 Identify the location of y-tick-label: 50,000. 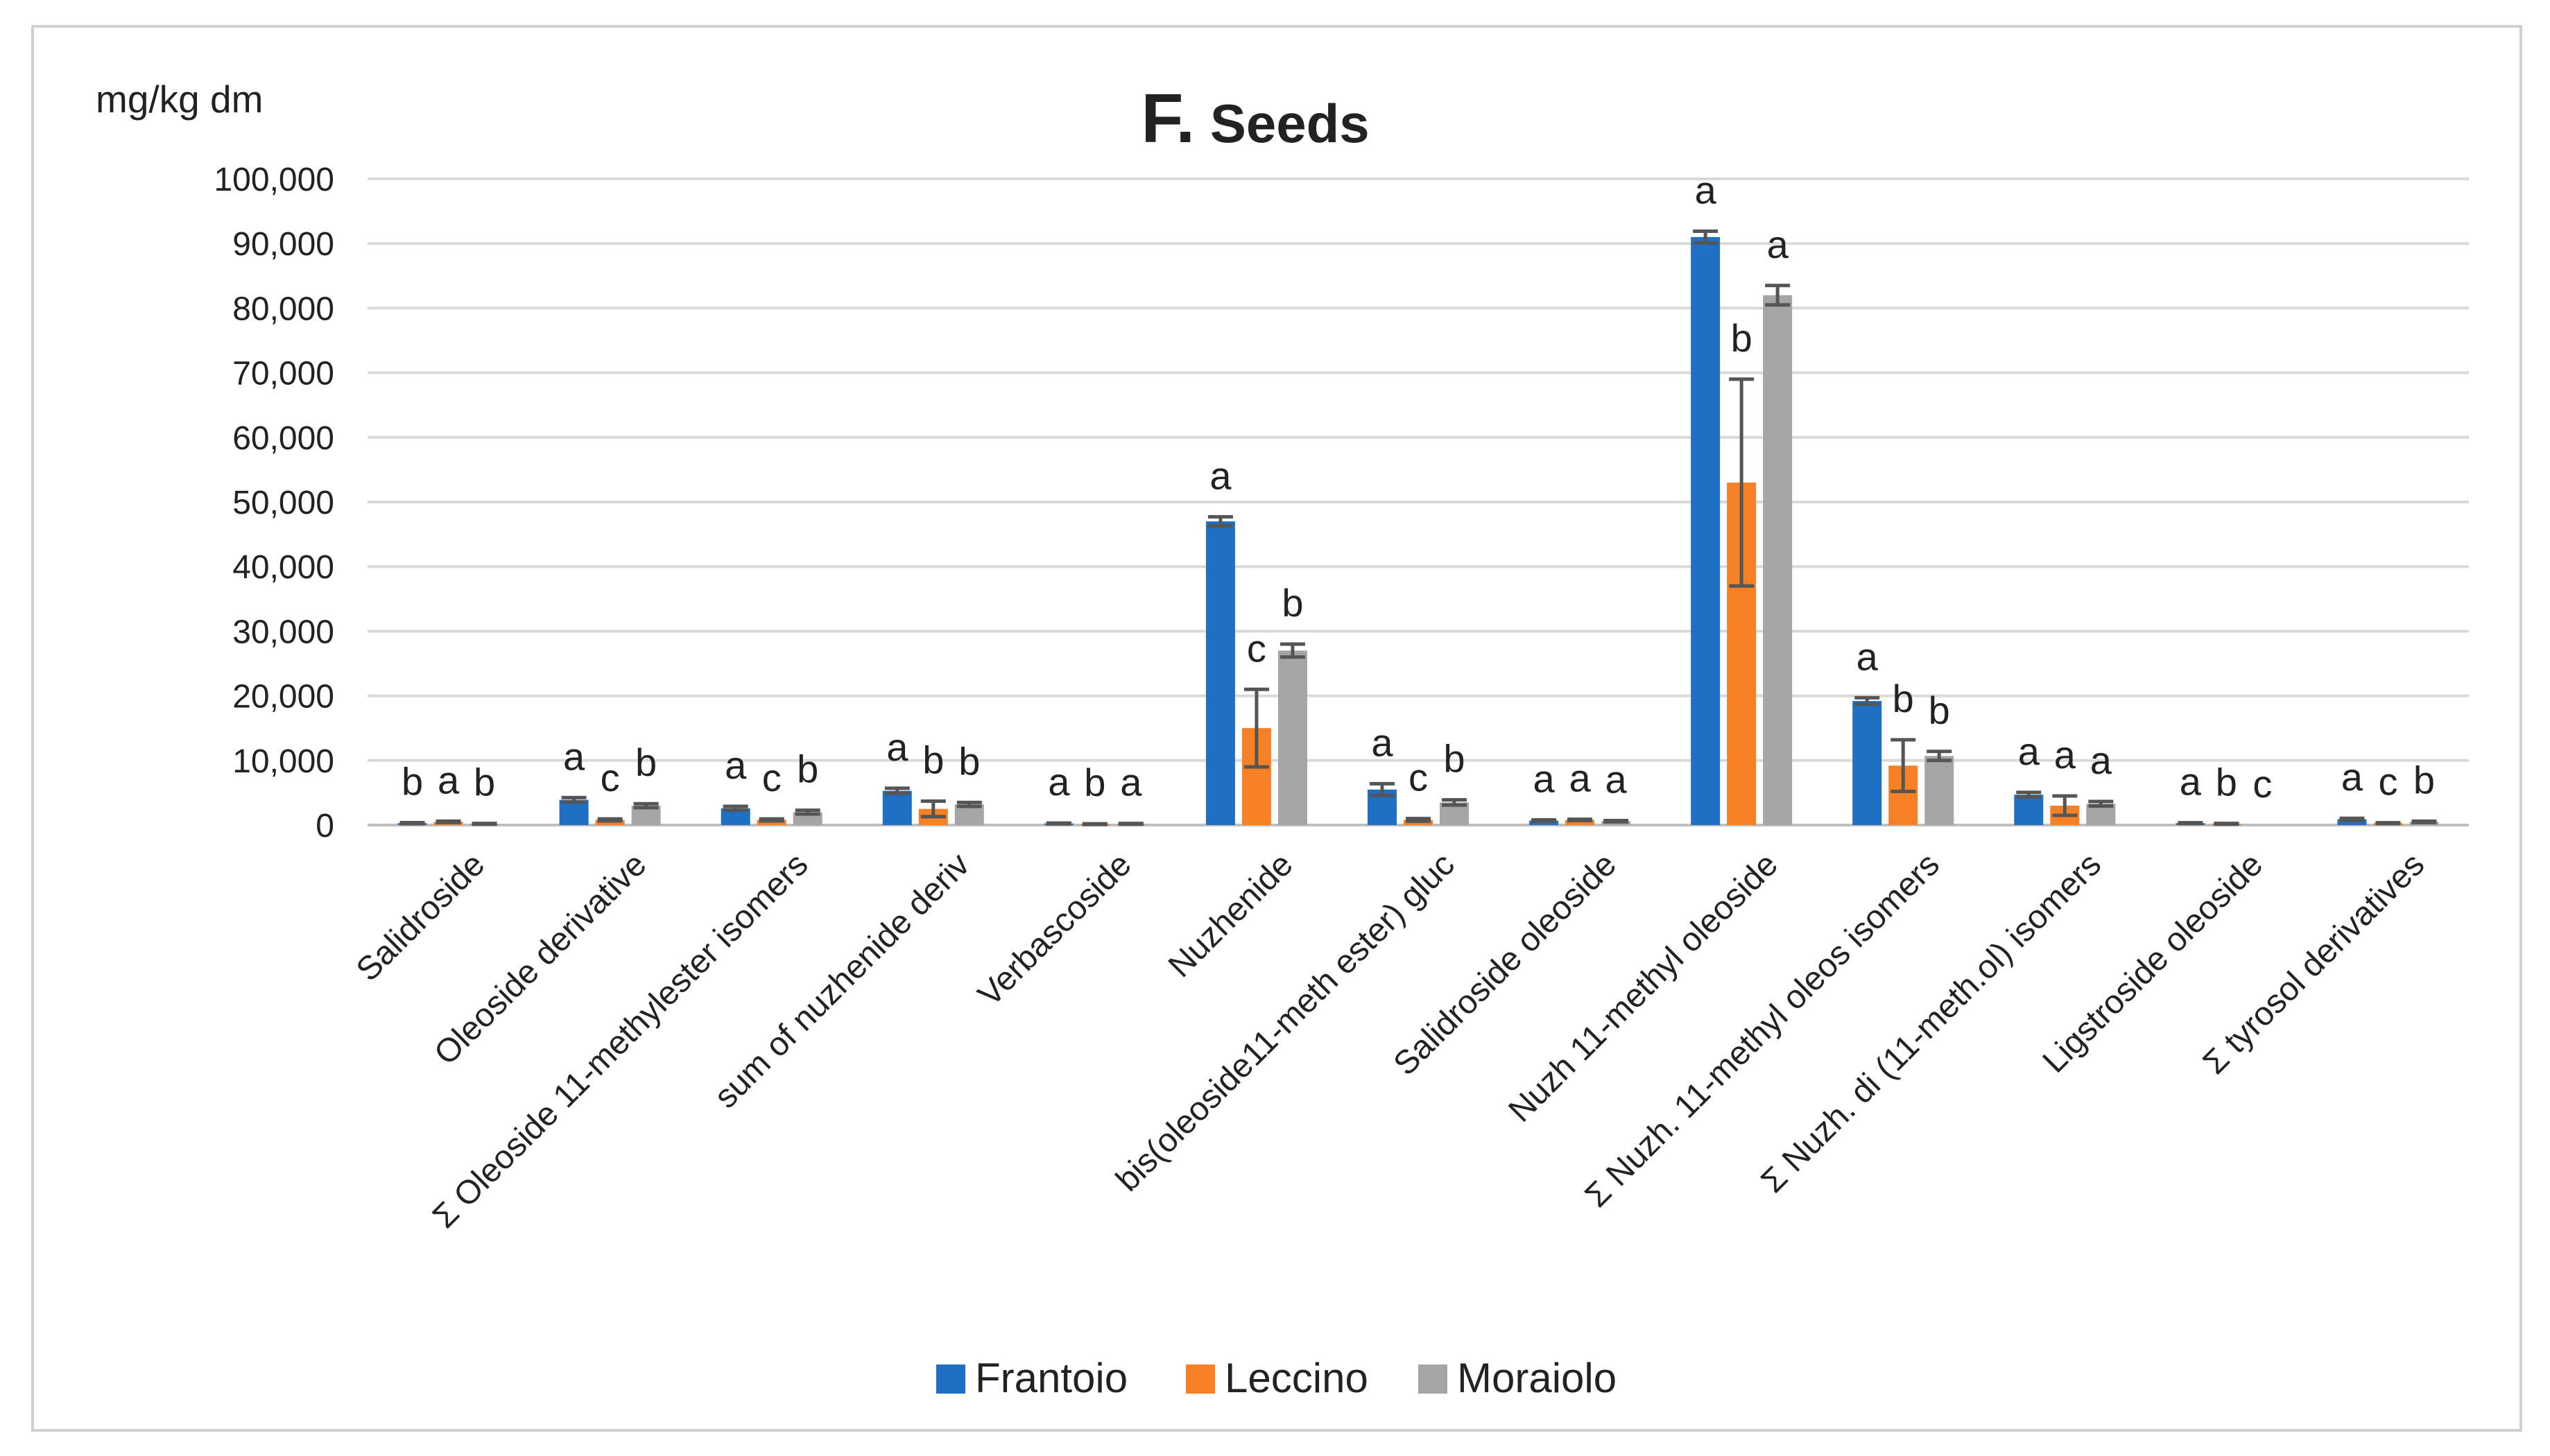
(283, 503).